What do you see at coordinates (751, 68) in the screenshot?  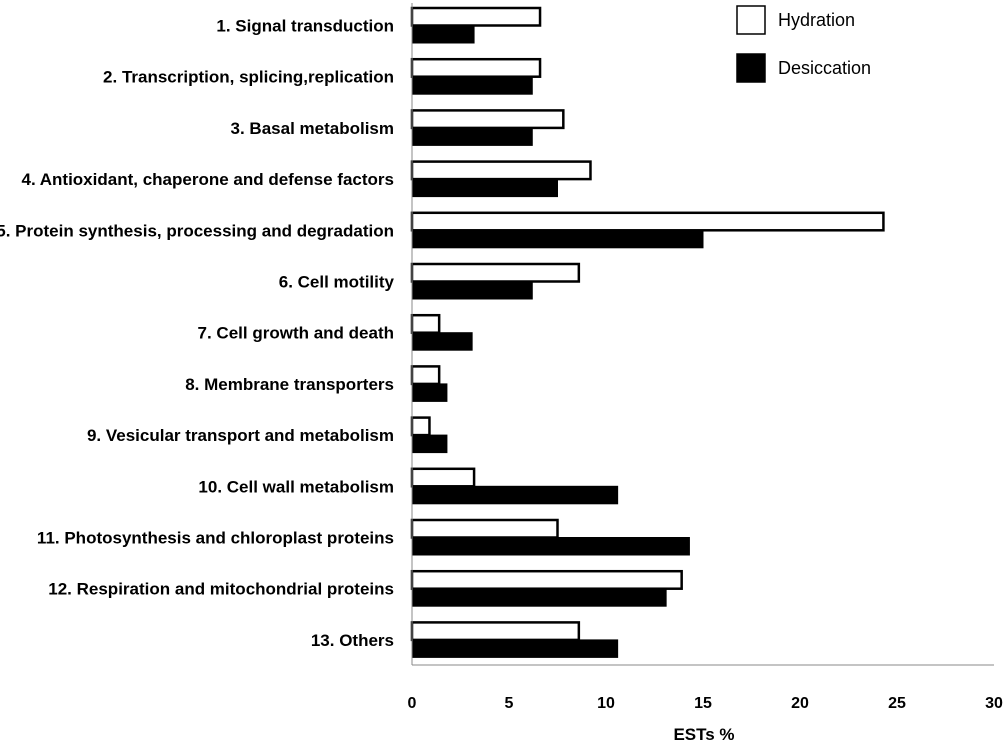 I see `legend-swatch-desiccation` at bounding box center [751, 68].